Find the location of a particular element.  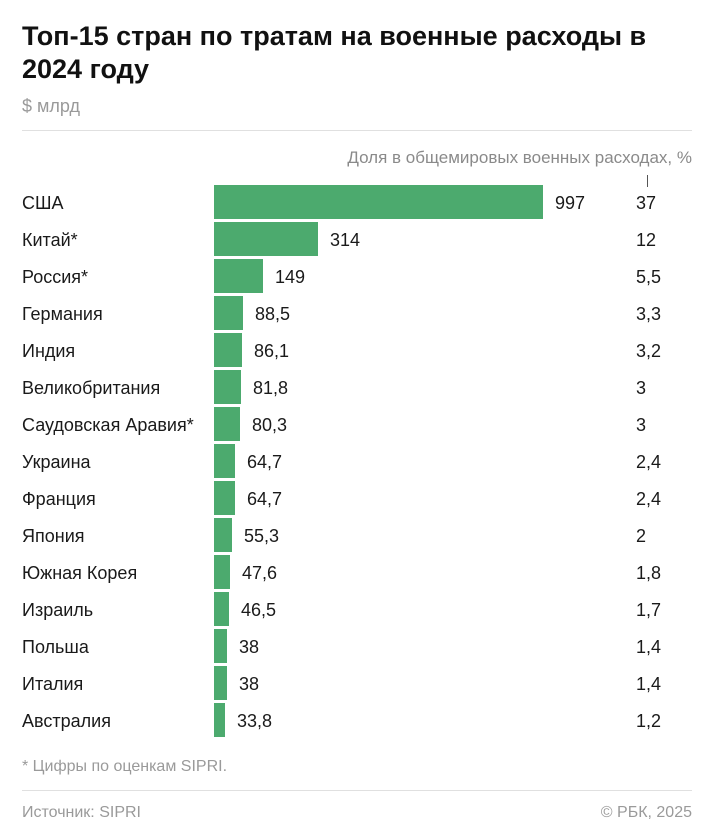

value-label: 149 is located at coordinates (290, 277).